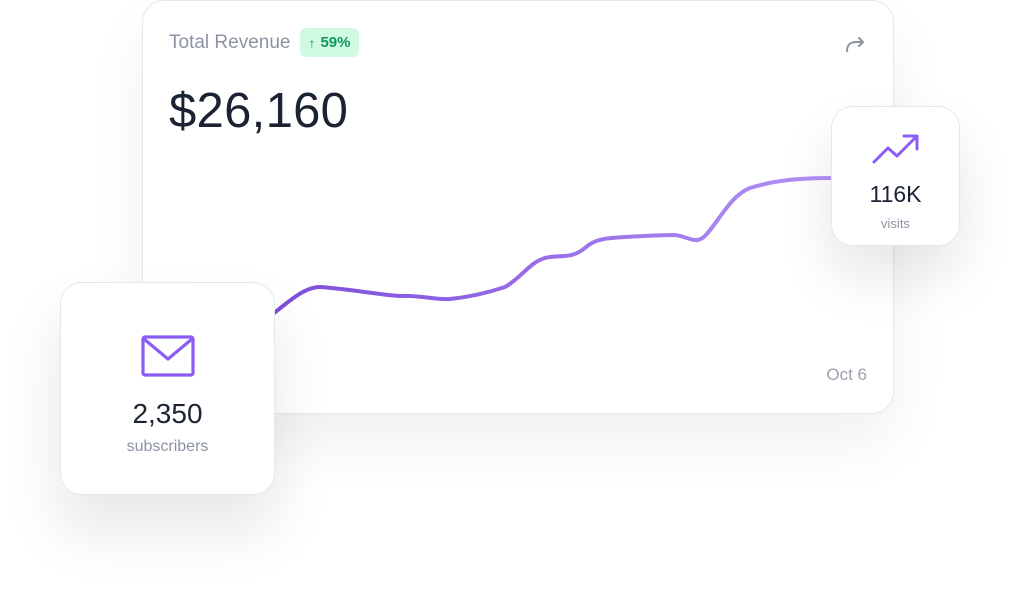  I want to click on subscribers-value: 2,350, so click(167, 413).